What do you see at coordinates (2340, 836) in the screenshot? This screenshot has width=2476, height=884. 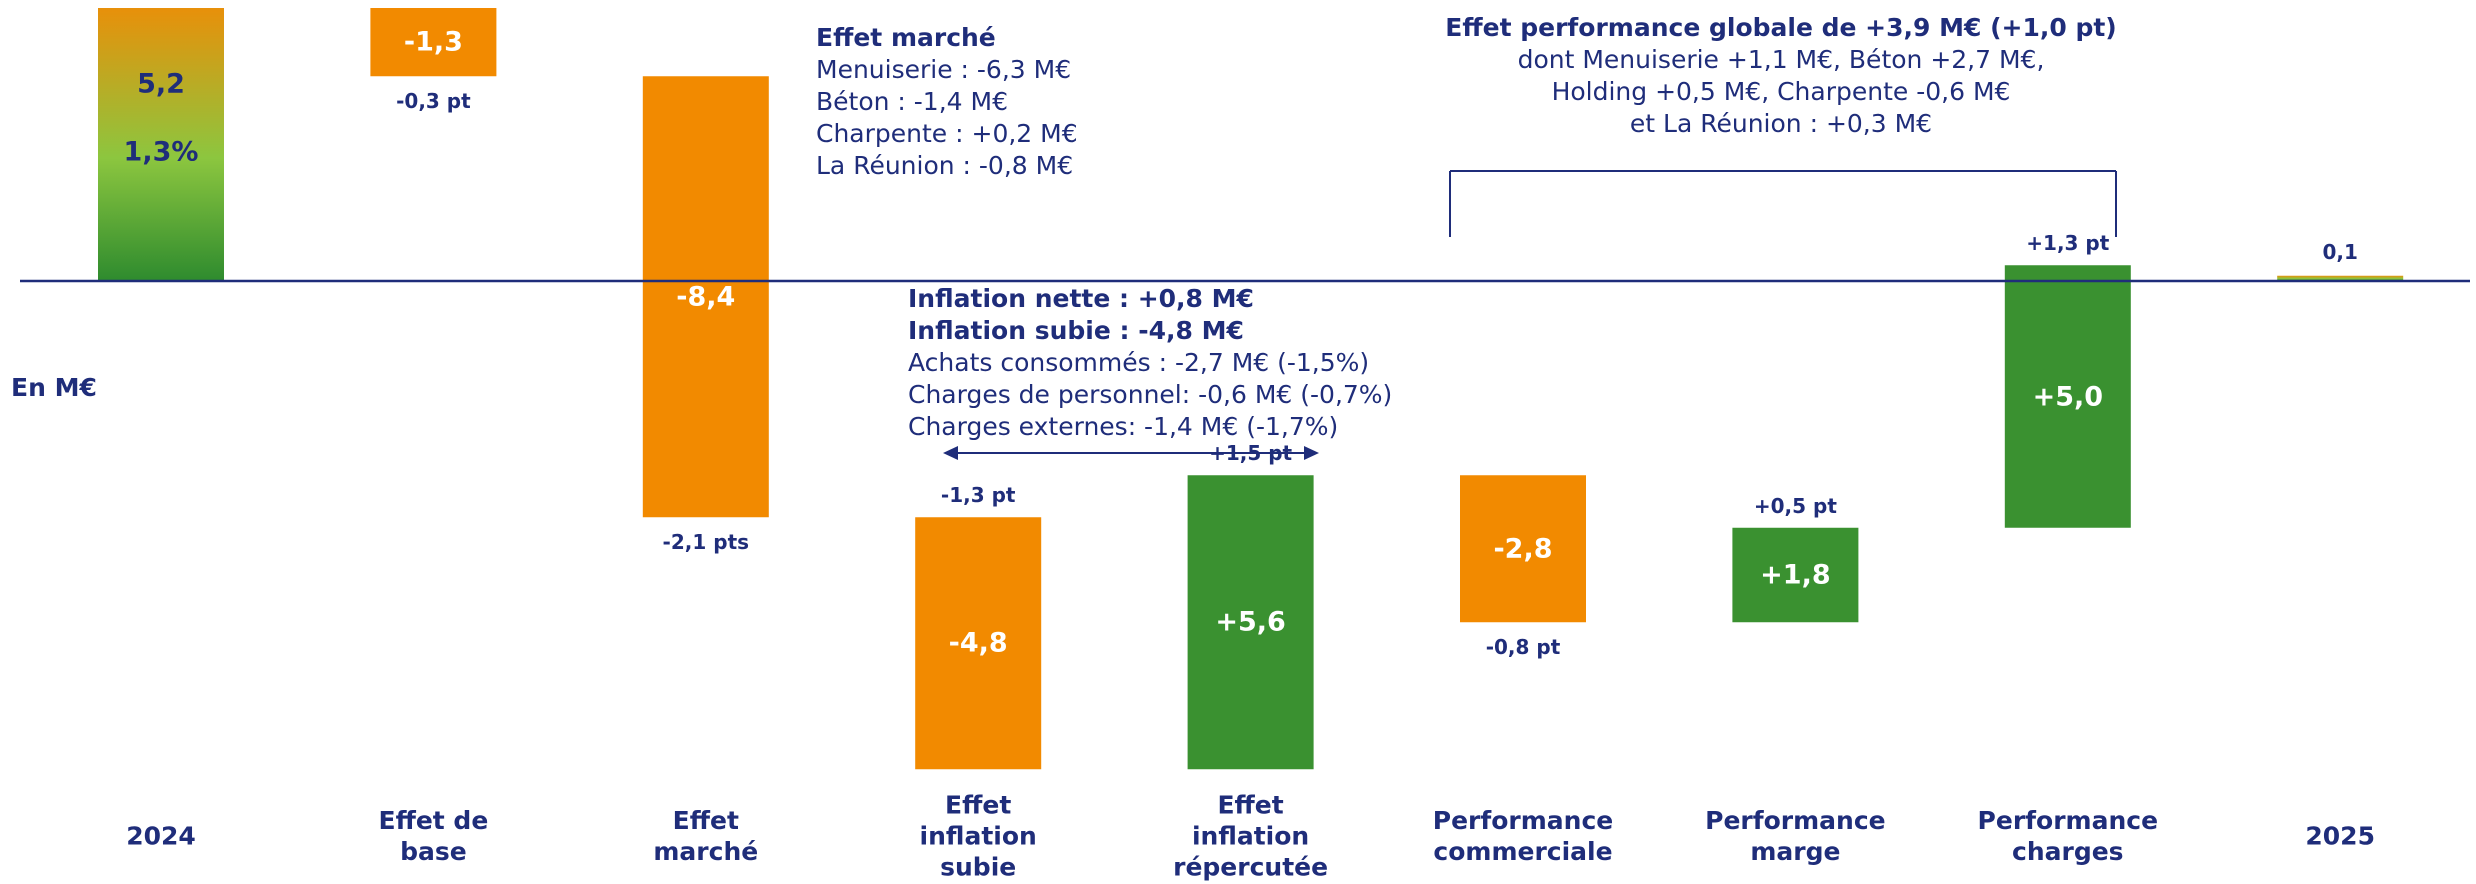 I see `x-tick-label: 2025` at bounding box center [2340, 836].